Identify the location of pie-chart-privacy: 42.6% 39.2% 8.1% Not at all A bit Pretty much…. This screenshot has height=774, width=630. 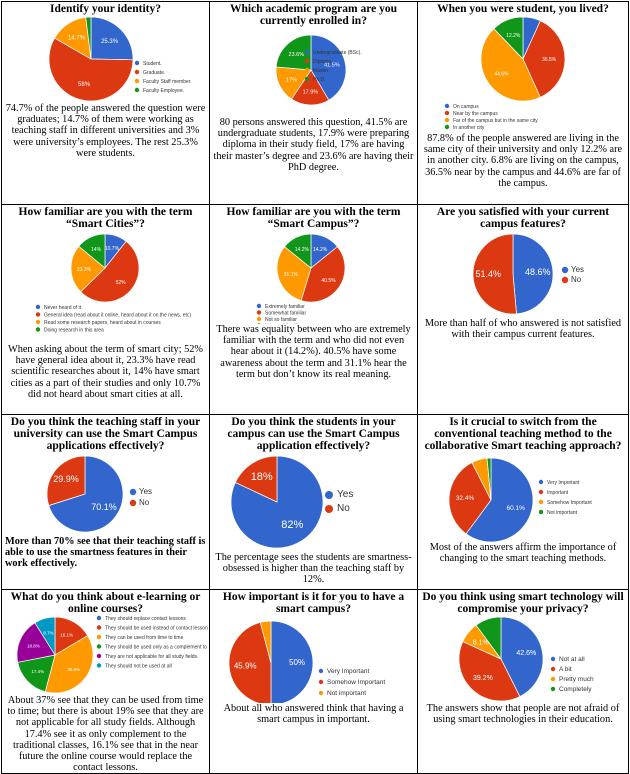
(526, 659).